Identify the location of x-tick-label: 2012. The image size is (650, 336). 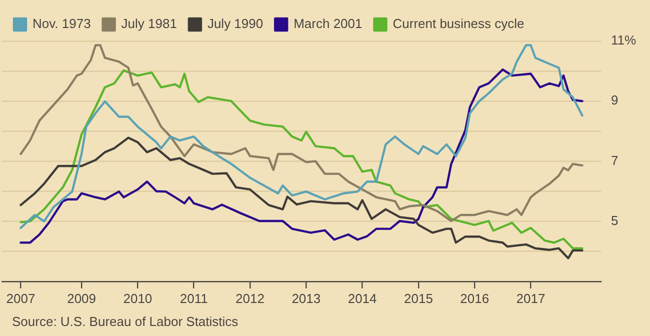
(250, 298).